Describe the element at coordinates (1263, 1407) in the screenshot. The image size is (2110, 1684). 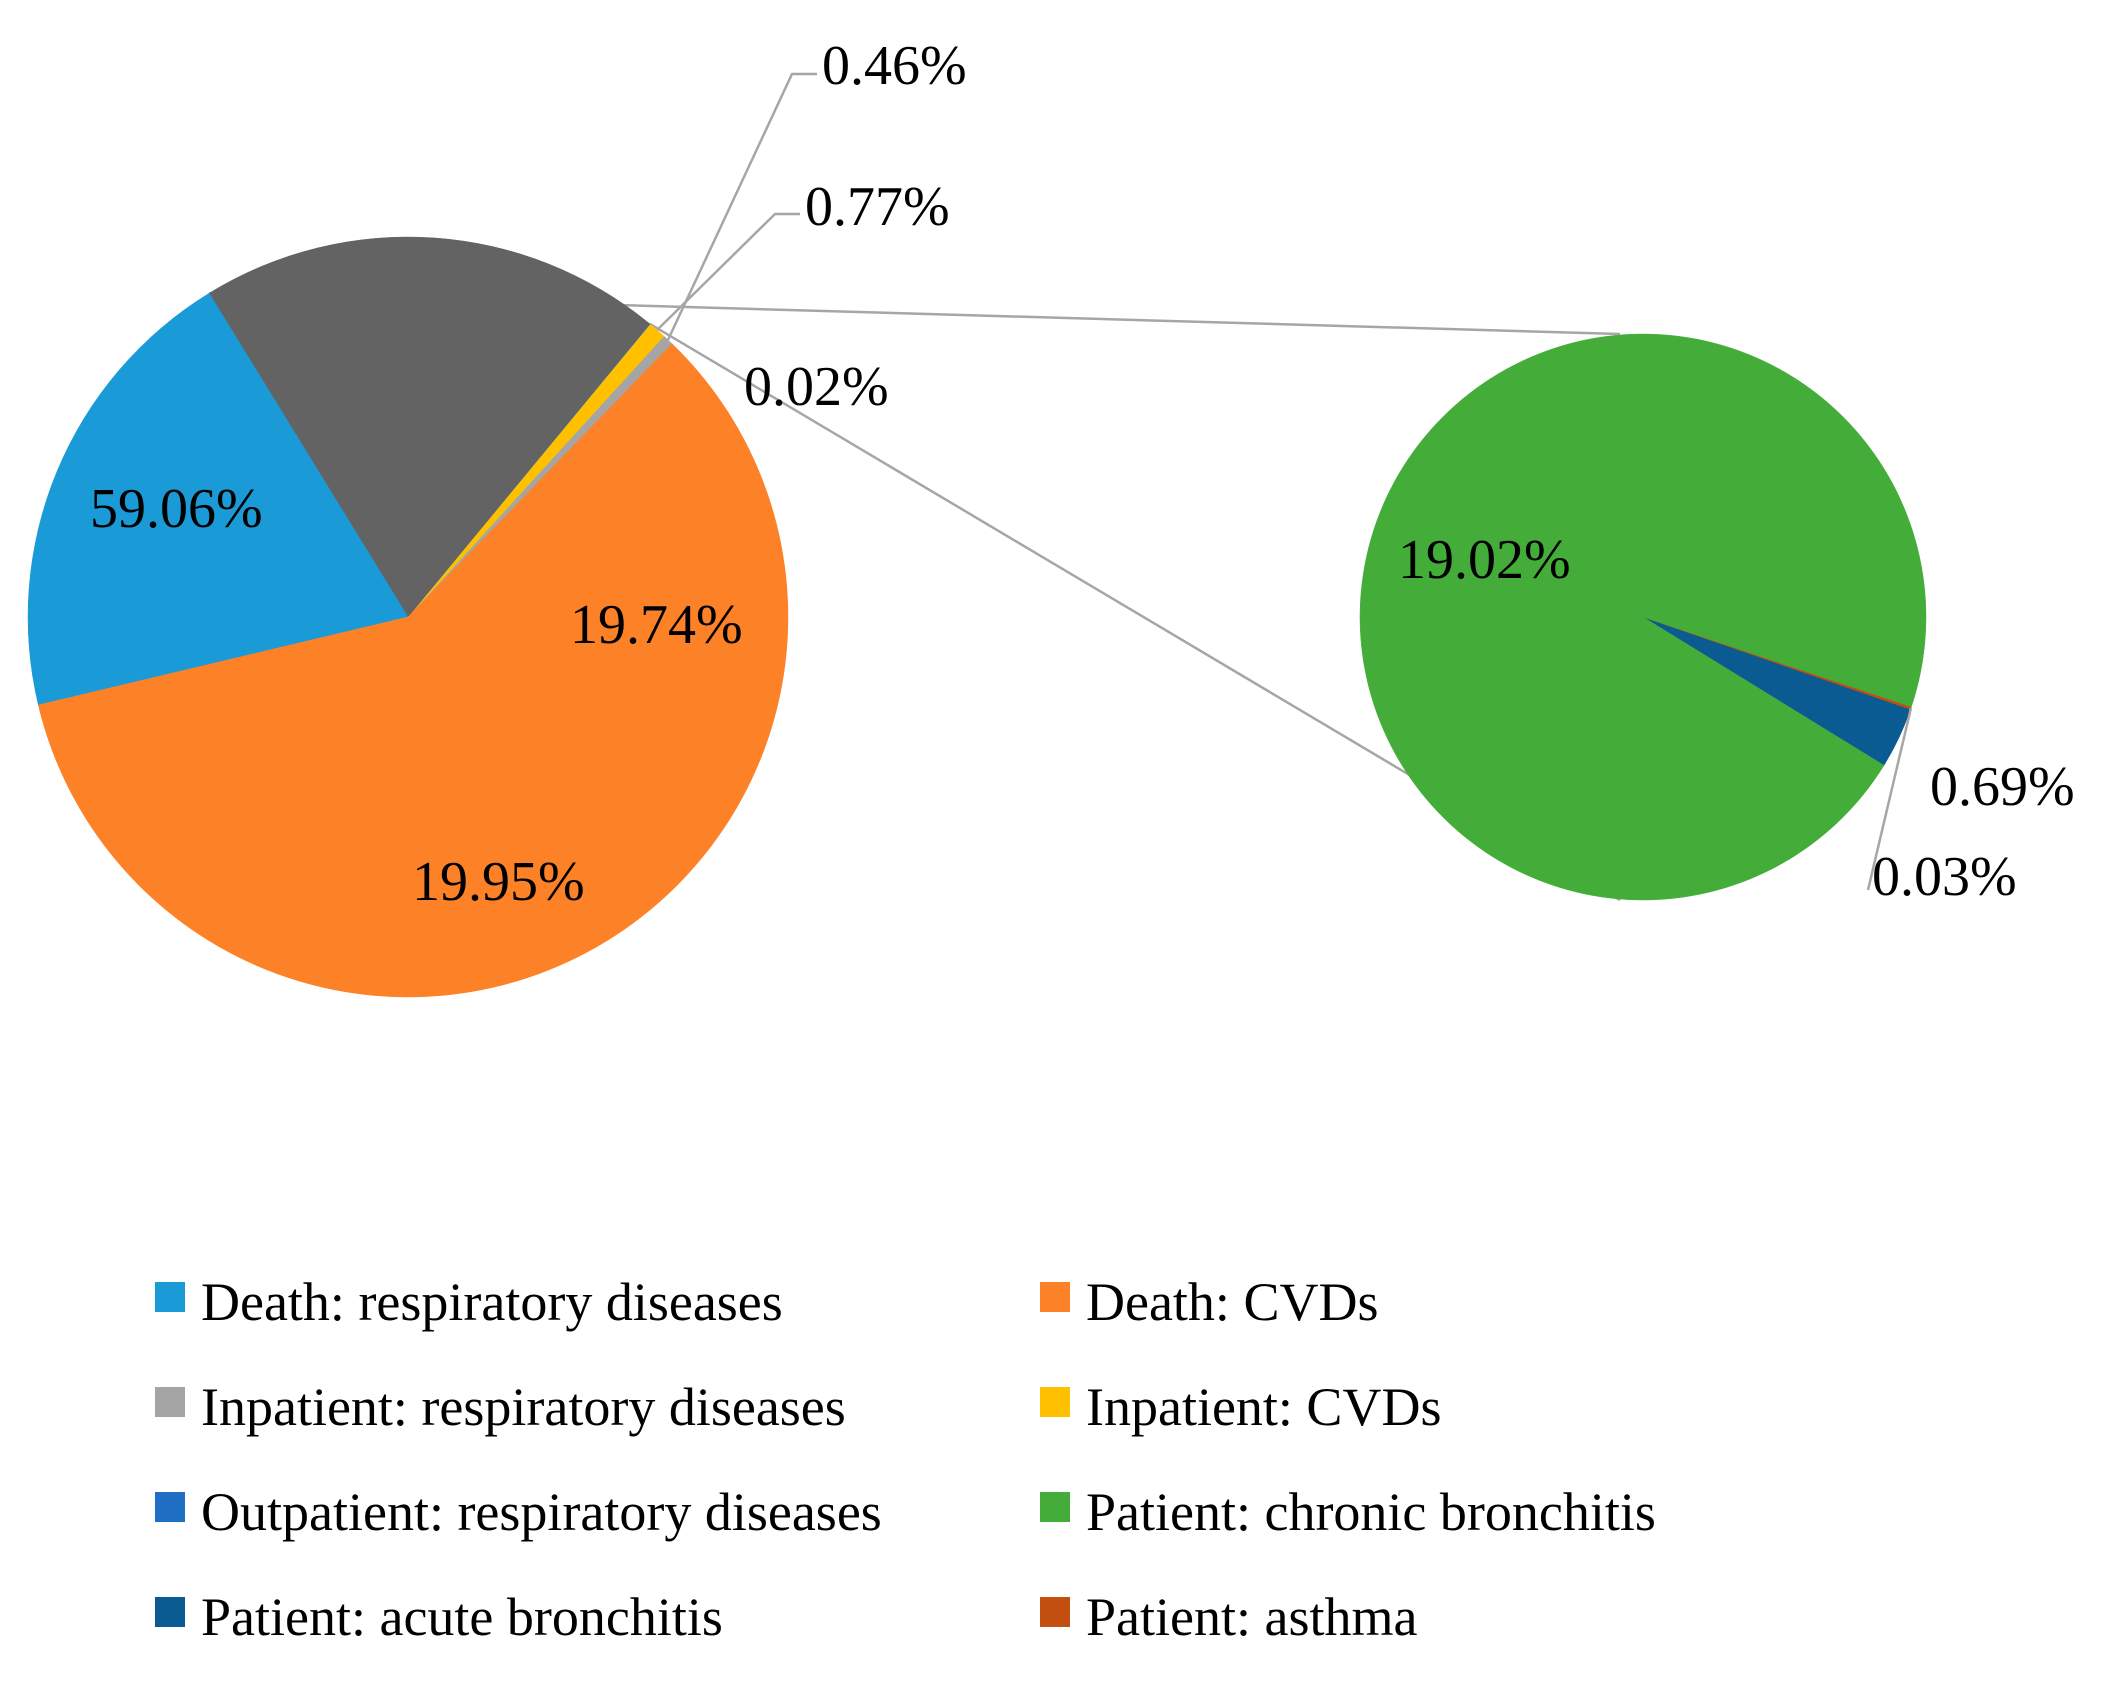
I see `legend-label-3: Inpatient: CVDs` at that location.